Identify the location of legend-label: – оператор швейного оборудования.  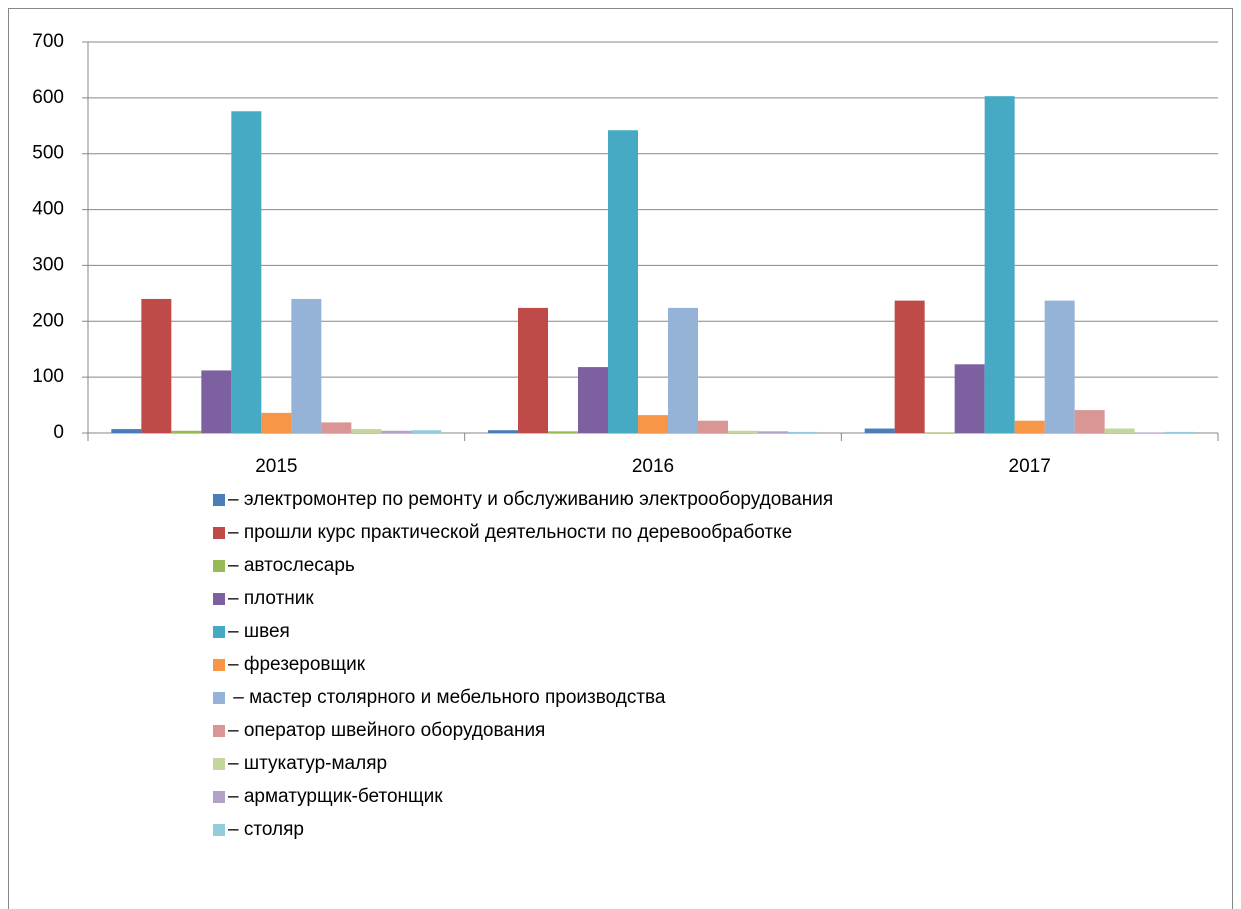
(386, 730).